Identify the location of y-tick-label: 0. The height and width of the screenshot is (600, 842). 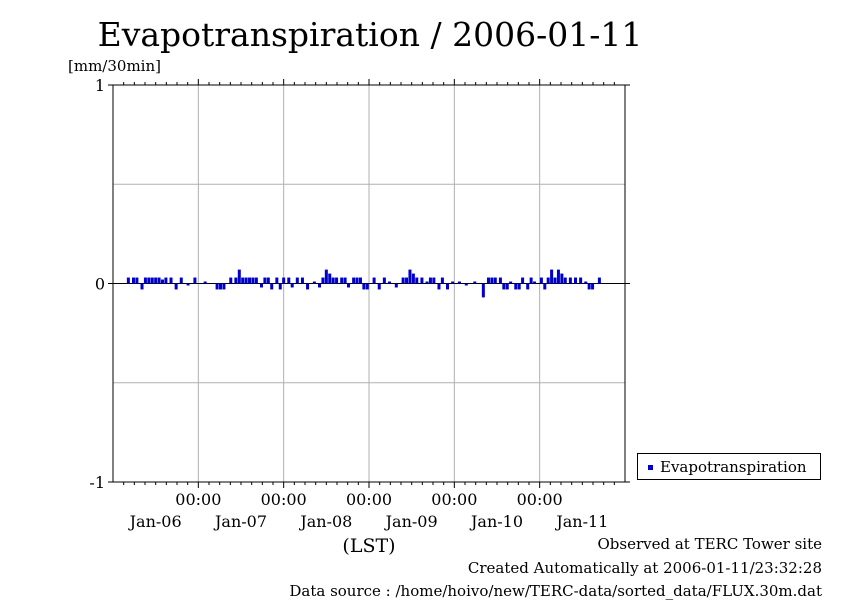
(100, 284).